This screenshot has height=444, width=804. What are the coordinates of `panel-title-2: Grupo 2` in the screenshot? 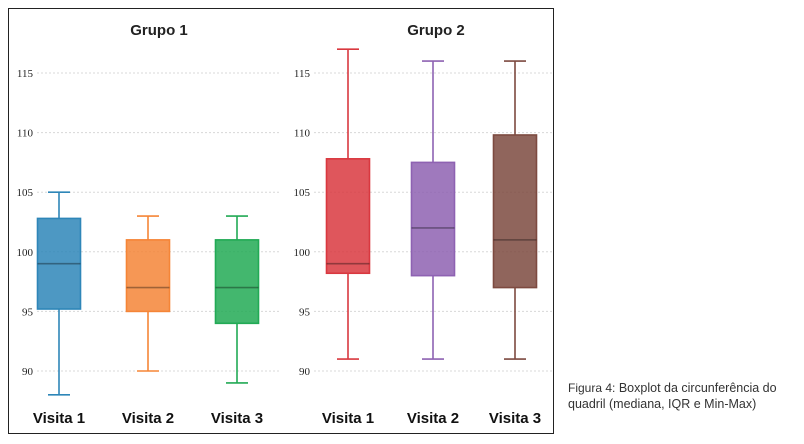 It's located at (436, 30).